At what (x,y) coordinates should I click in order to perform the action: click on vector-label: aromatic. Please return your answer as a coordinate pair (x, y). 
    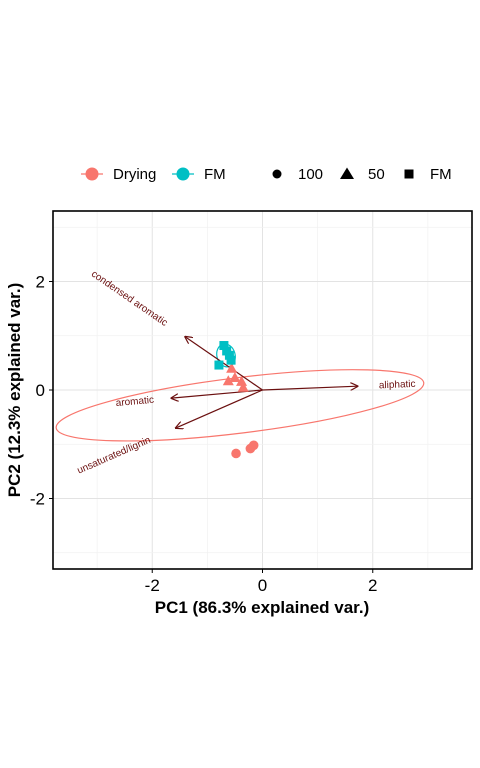
    Looking at the image, I should click on (134, 402).